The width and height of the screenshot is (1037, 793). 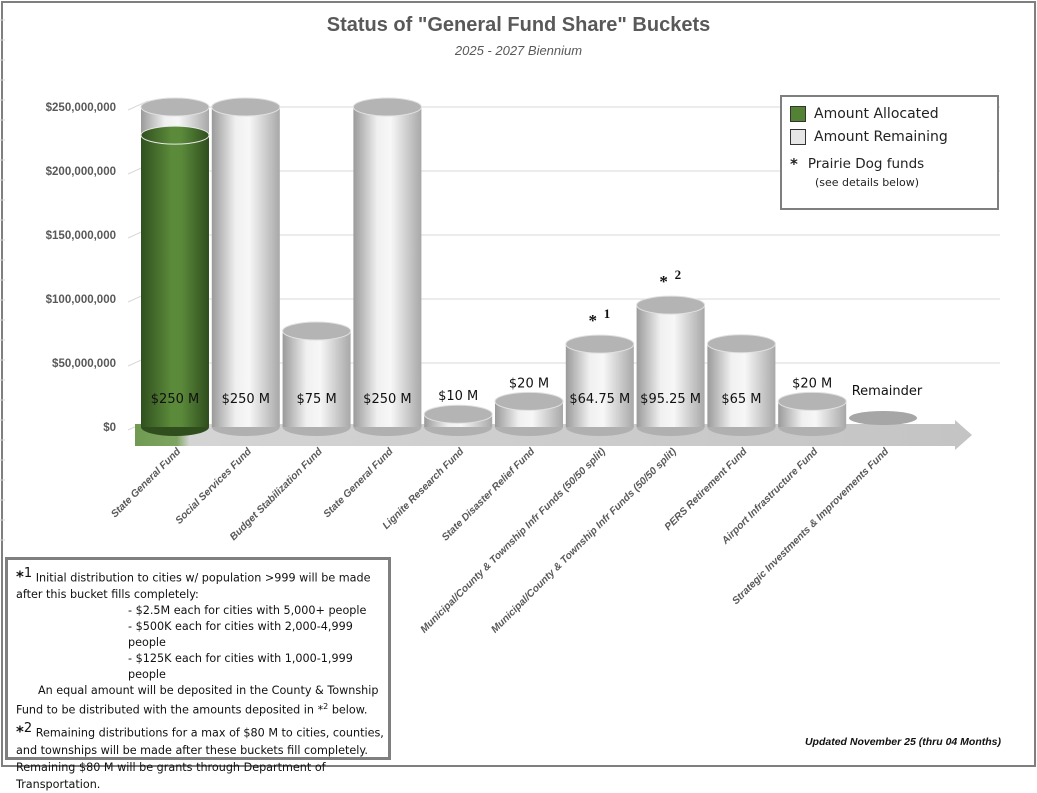 I want to click on footnote-1-tail-end: below., so click(x=349, y=710).